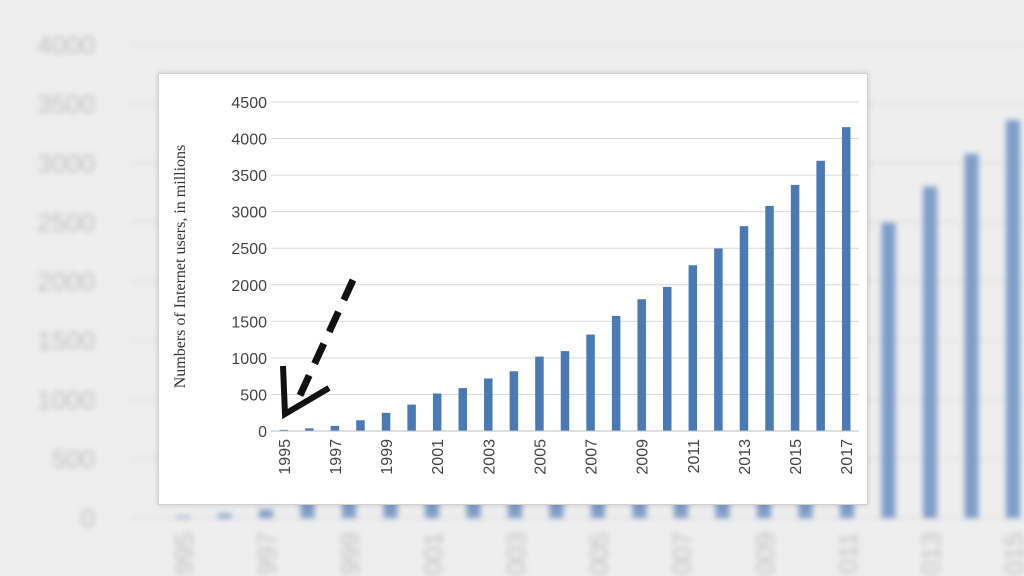  Describe the element at coordinates (267, 554) in the screenshot. I see `bg-x-tick-label: 1997` at that location.